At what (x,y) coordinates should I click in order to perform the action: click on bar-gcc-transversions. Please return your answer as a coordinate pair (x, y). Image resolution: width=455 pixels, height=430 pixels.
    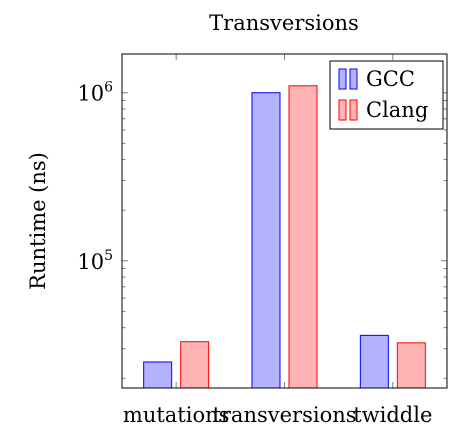
    Looking at the image, I should click on (266, 240).